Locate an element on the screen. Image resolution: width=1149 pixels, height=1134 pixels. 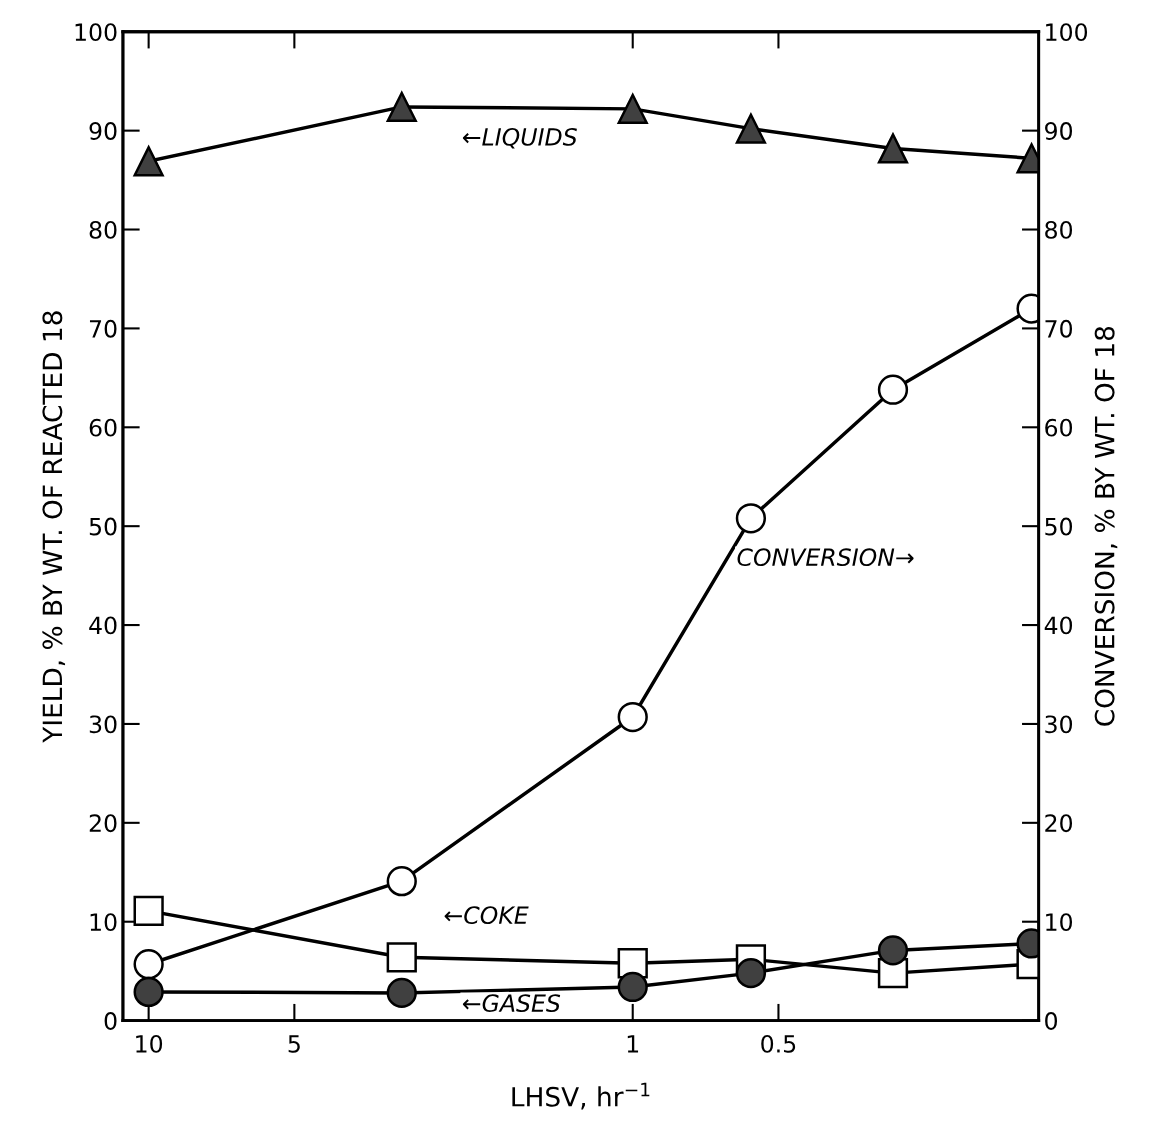
annotation: ←LIQUIDS is located at coordinates (519, 138).